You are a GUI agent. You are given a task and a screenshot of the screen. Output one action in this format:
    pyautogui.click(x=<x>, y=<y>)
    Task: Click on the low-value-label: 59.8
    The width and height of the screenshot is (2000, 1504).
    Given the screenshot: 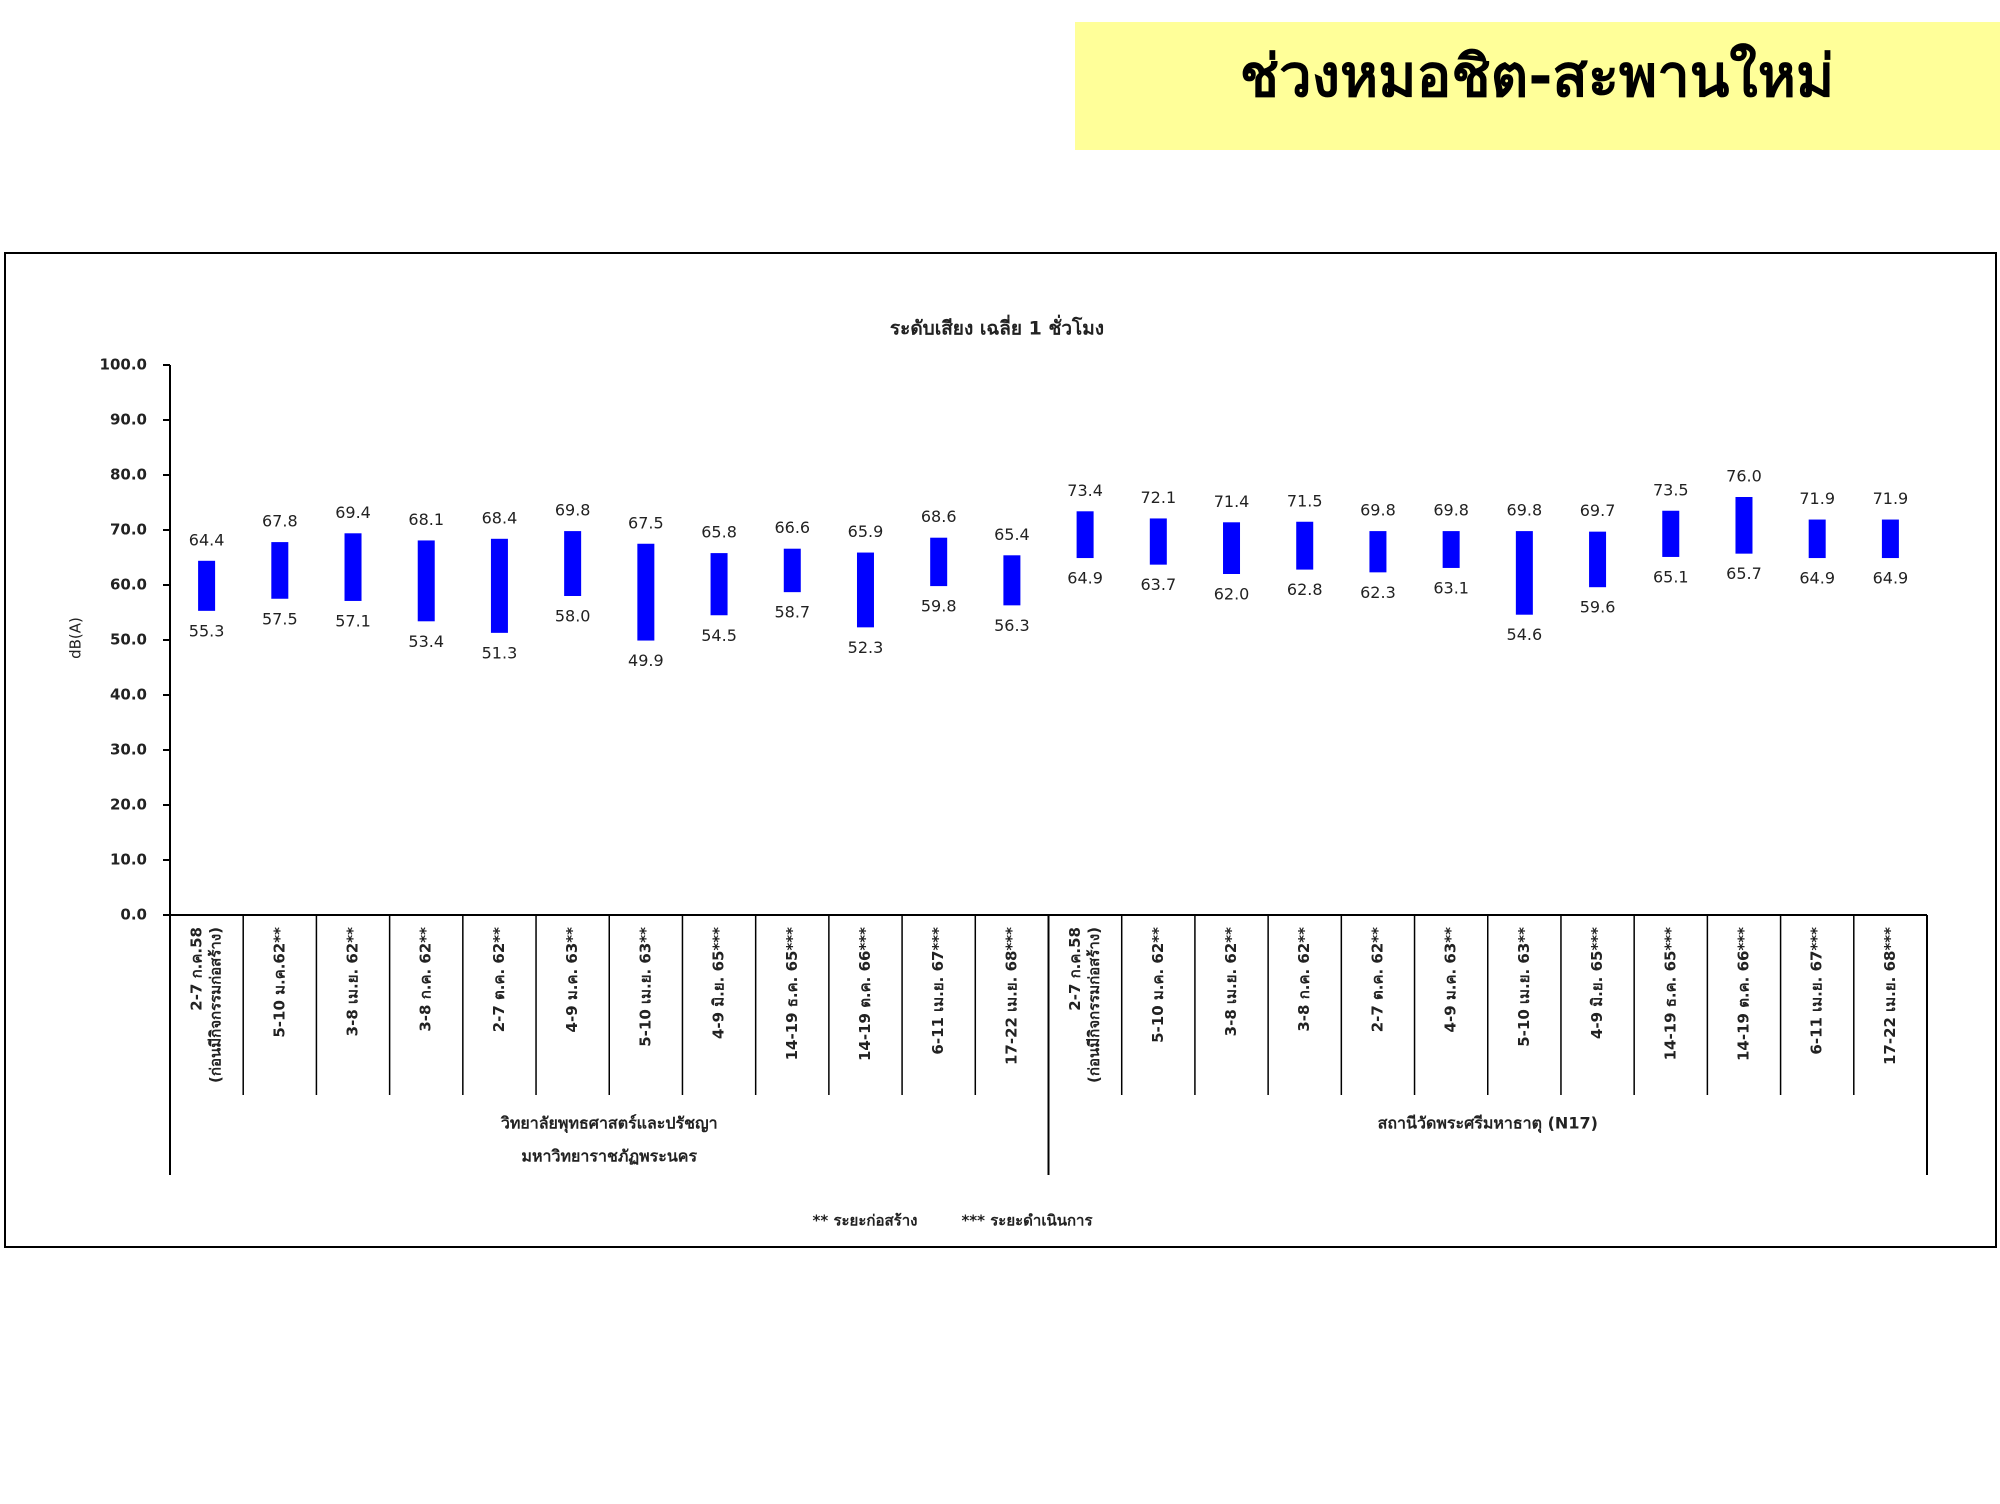 What is the action you would take?
    pyautogui.click(x=939, y=606)
    